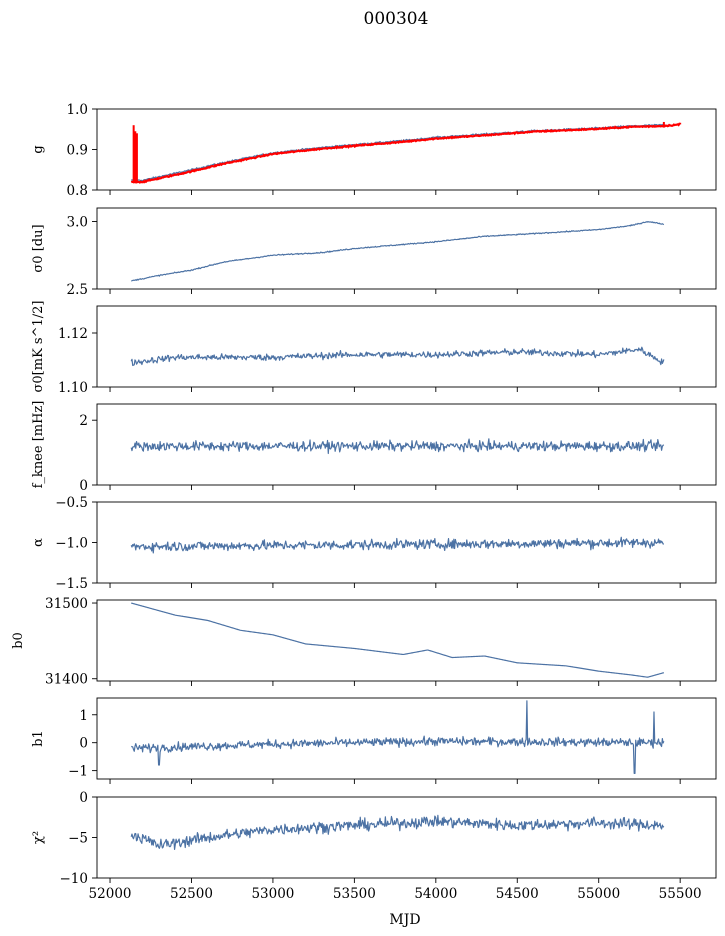 This screenshot has height=936, width=725. Describe the element at coordinates (397, 446) in the screenshot. I see `series-line-fknee` at that location.